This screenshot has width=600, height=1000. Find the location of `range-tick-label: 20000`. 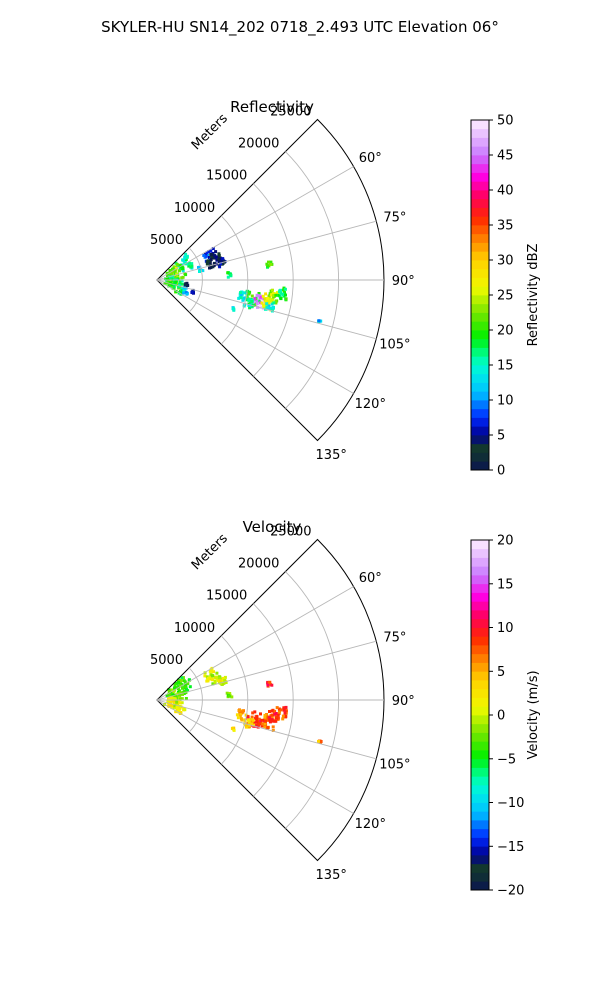

range-tick-label: 20000 is located at coordinates (258, 144).